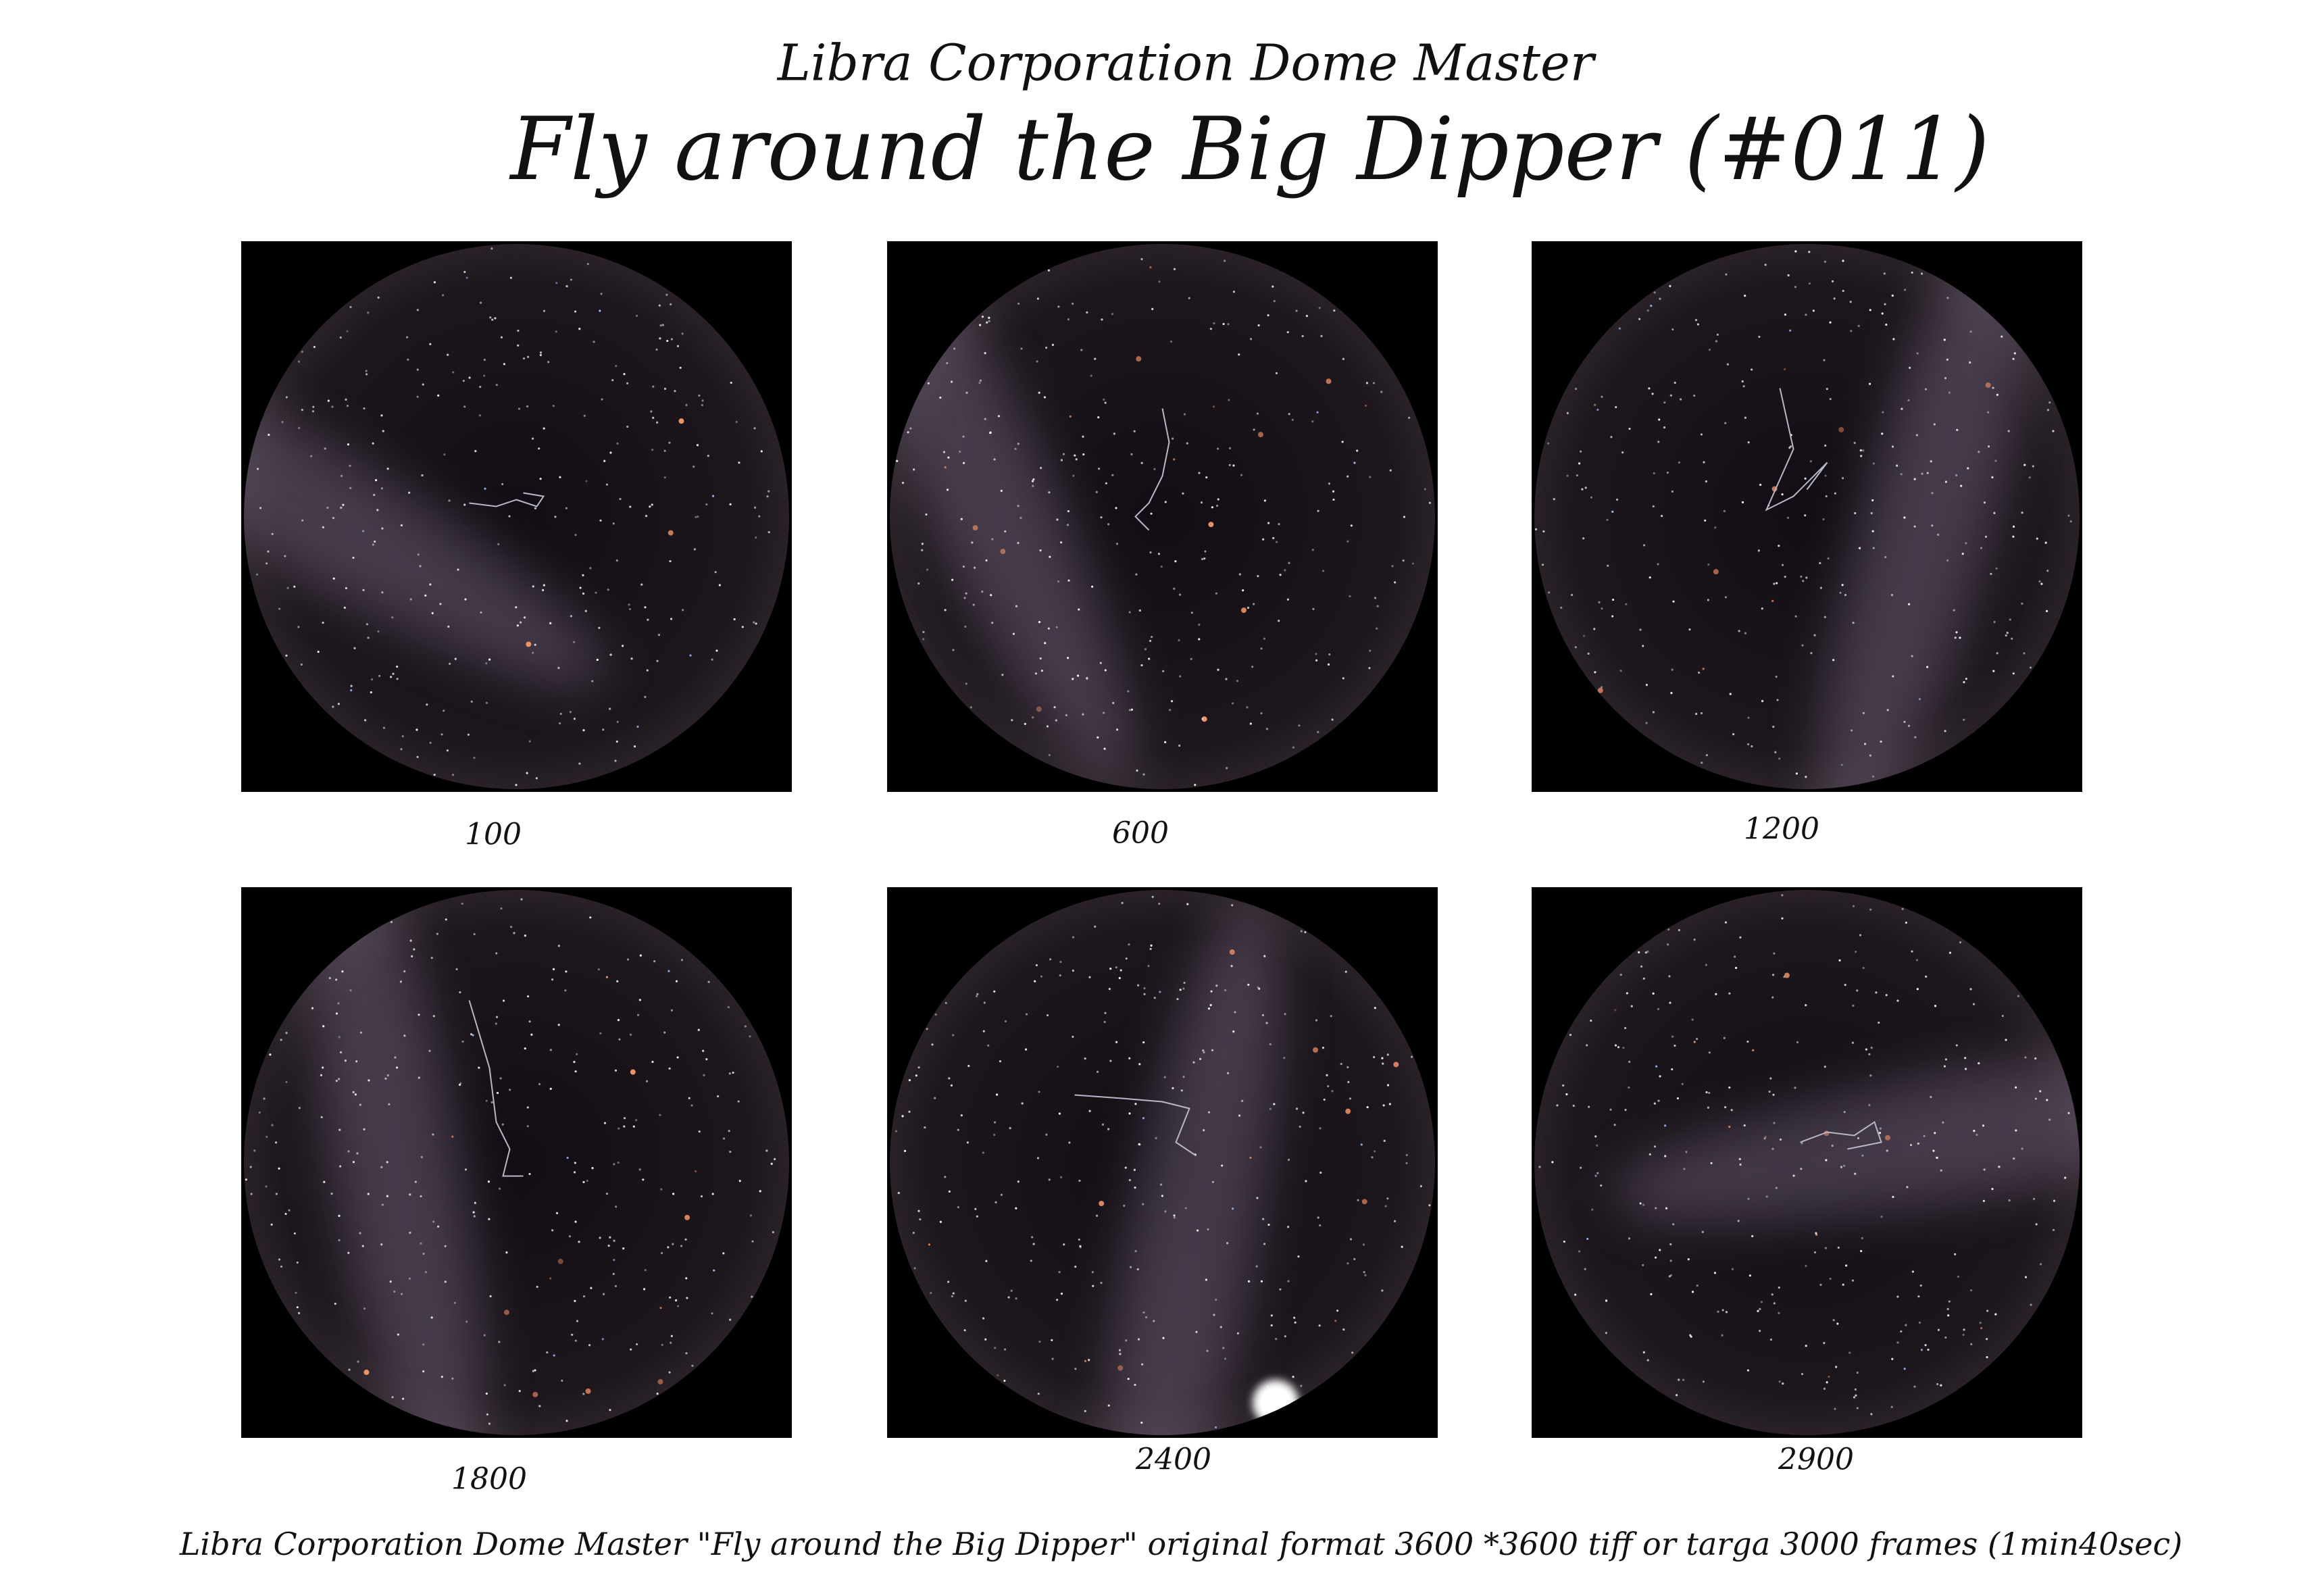 Image resolution: width=2314 pixels, height=1596 pixels. Describe the element at coordinates (1846, 1135) in the screenshot. I see `milky-way` at that location.